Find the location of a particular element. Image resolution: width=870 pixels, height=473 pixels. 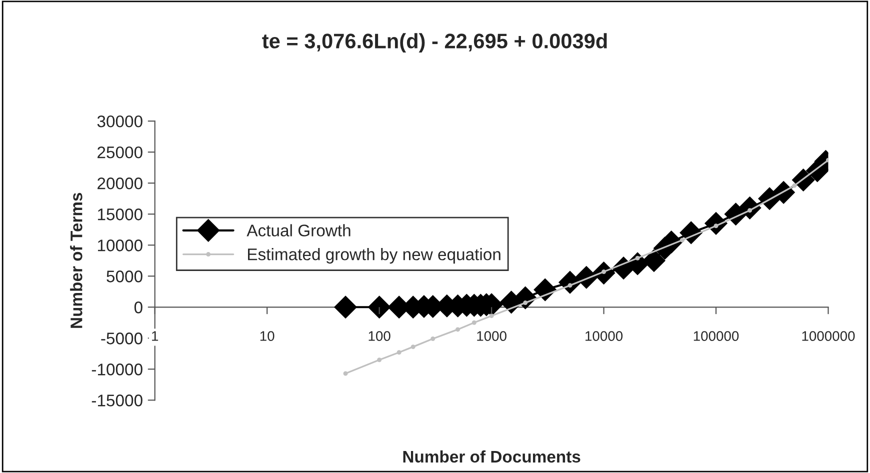

y-tick-label: 10000 is located at coordinates (120, 246).